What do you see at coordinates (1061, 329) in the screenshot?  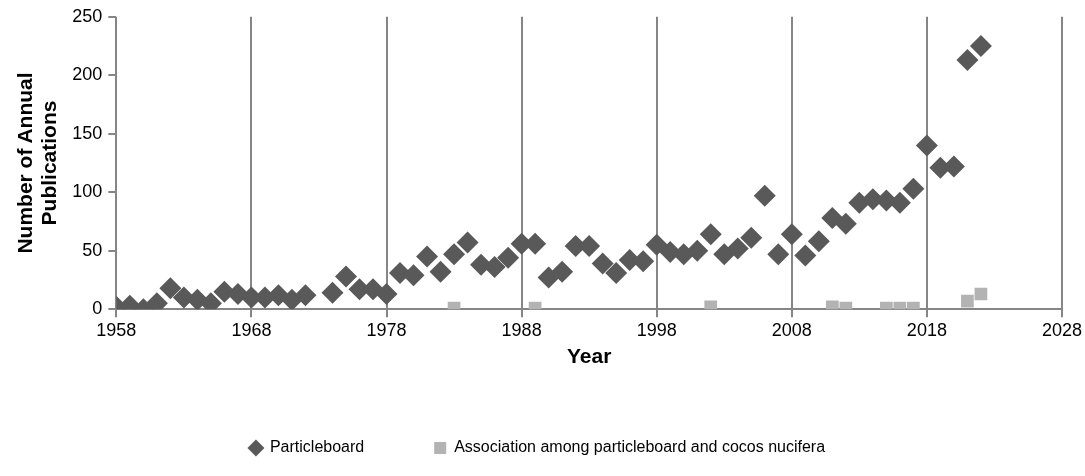 I see `x-tick-label: 2028` at bounding box center [1061, 329].